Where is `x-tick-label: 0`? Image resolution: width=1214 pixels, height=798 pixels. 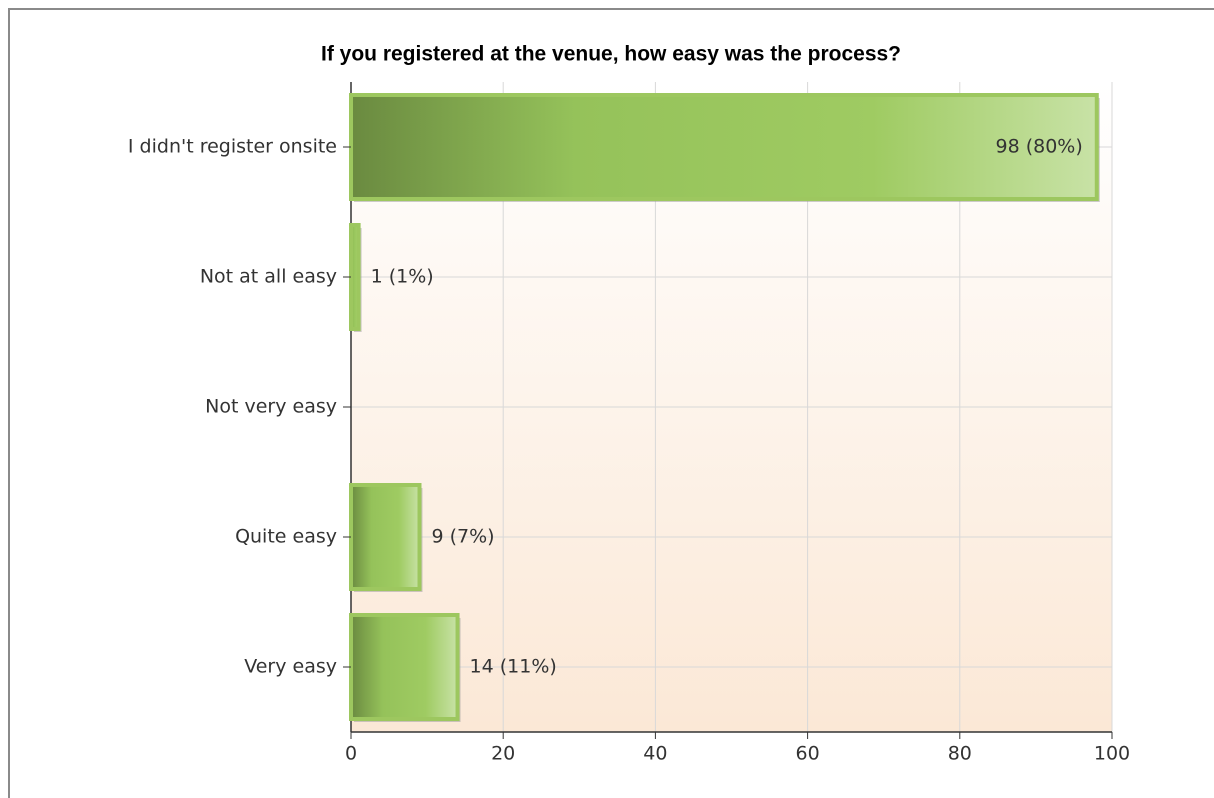 x-tick-label: 0 is located at coordinates (351, 754).